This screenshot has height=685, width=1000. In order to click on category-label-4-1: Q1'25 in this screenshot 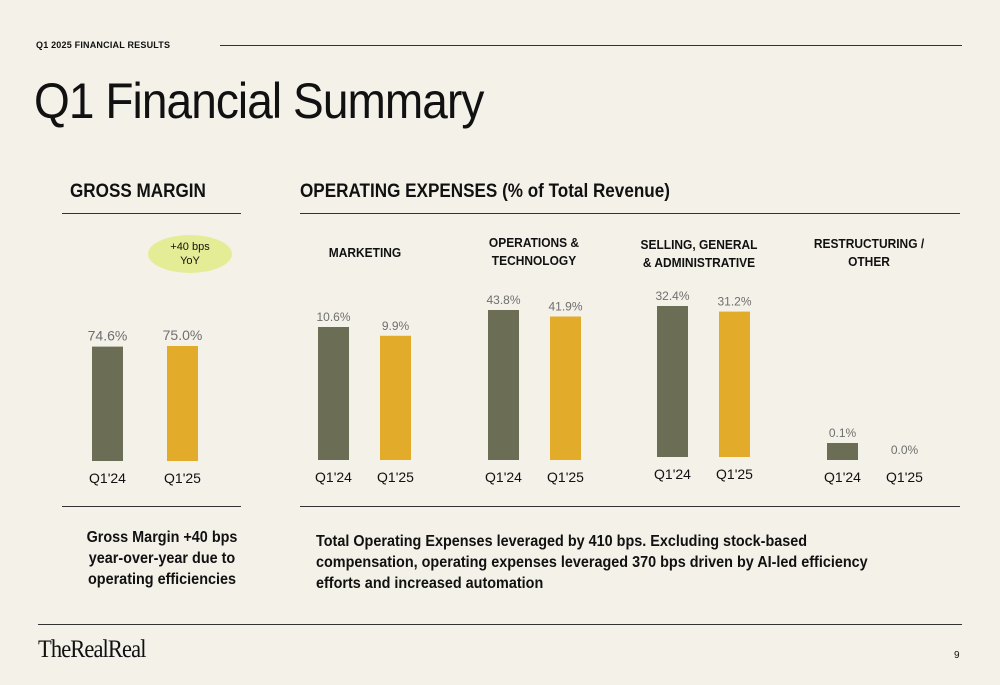, I will do `click(904, 477)`.